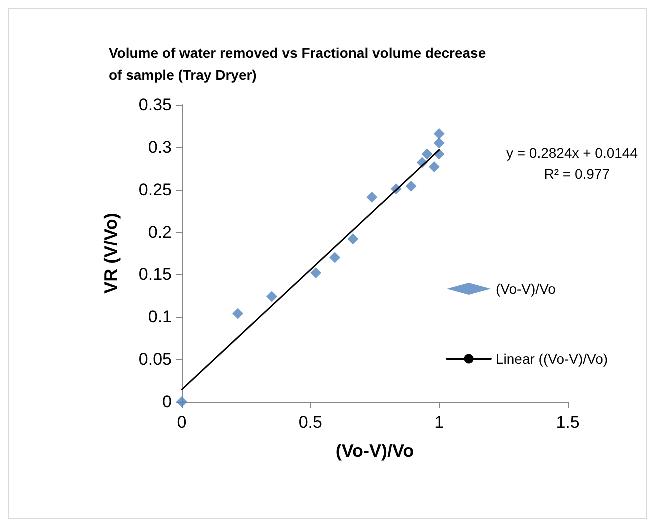 The height and width of the screenshot is (527, 655). I want to click on y-tick-label: 0.2, so click(160, 232).